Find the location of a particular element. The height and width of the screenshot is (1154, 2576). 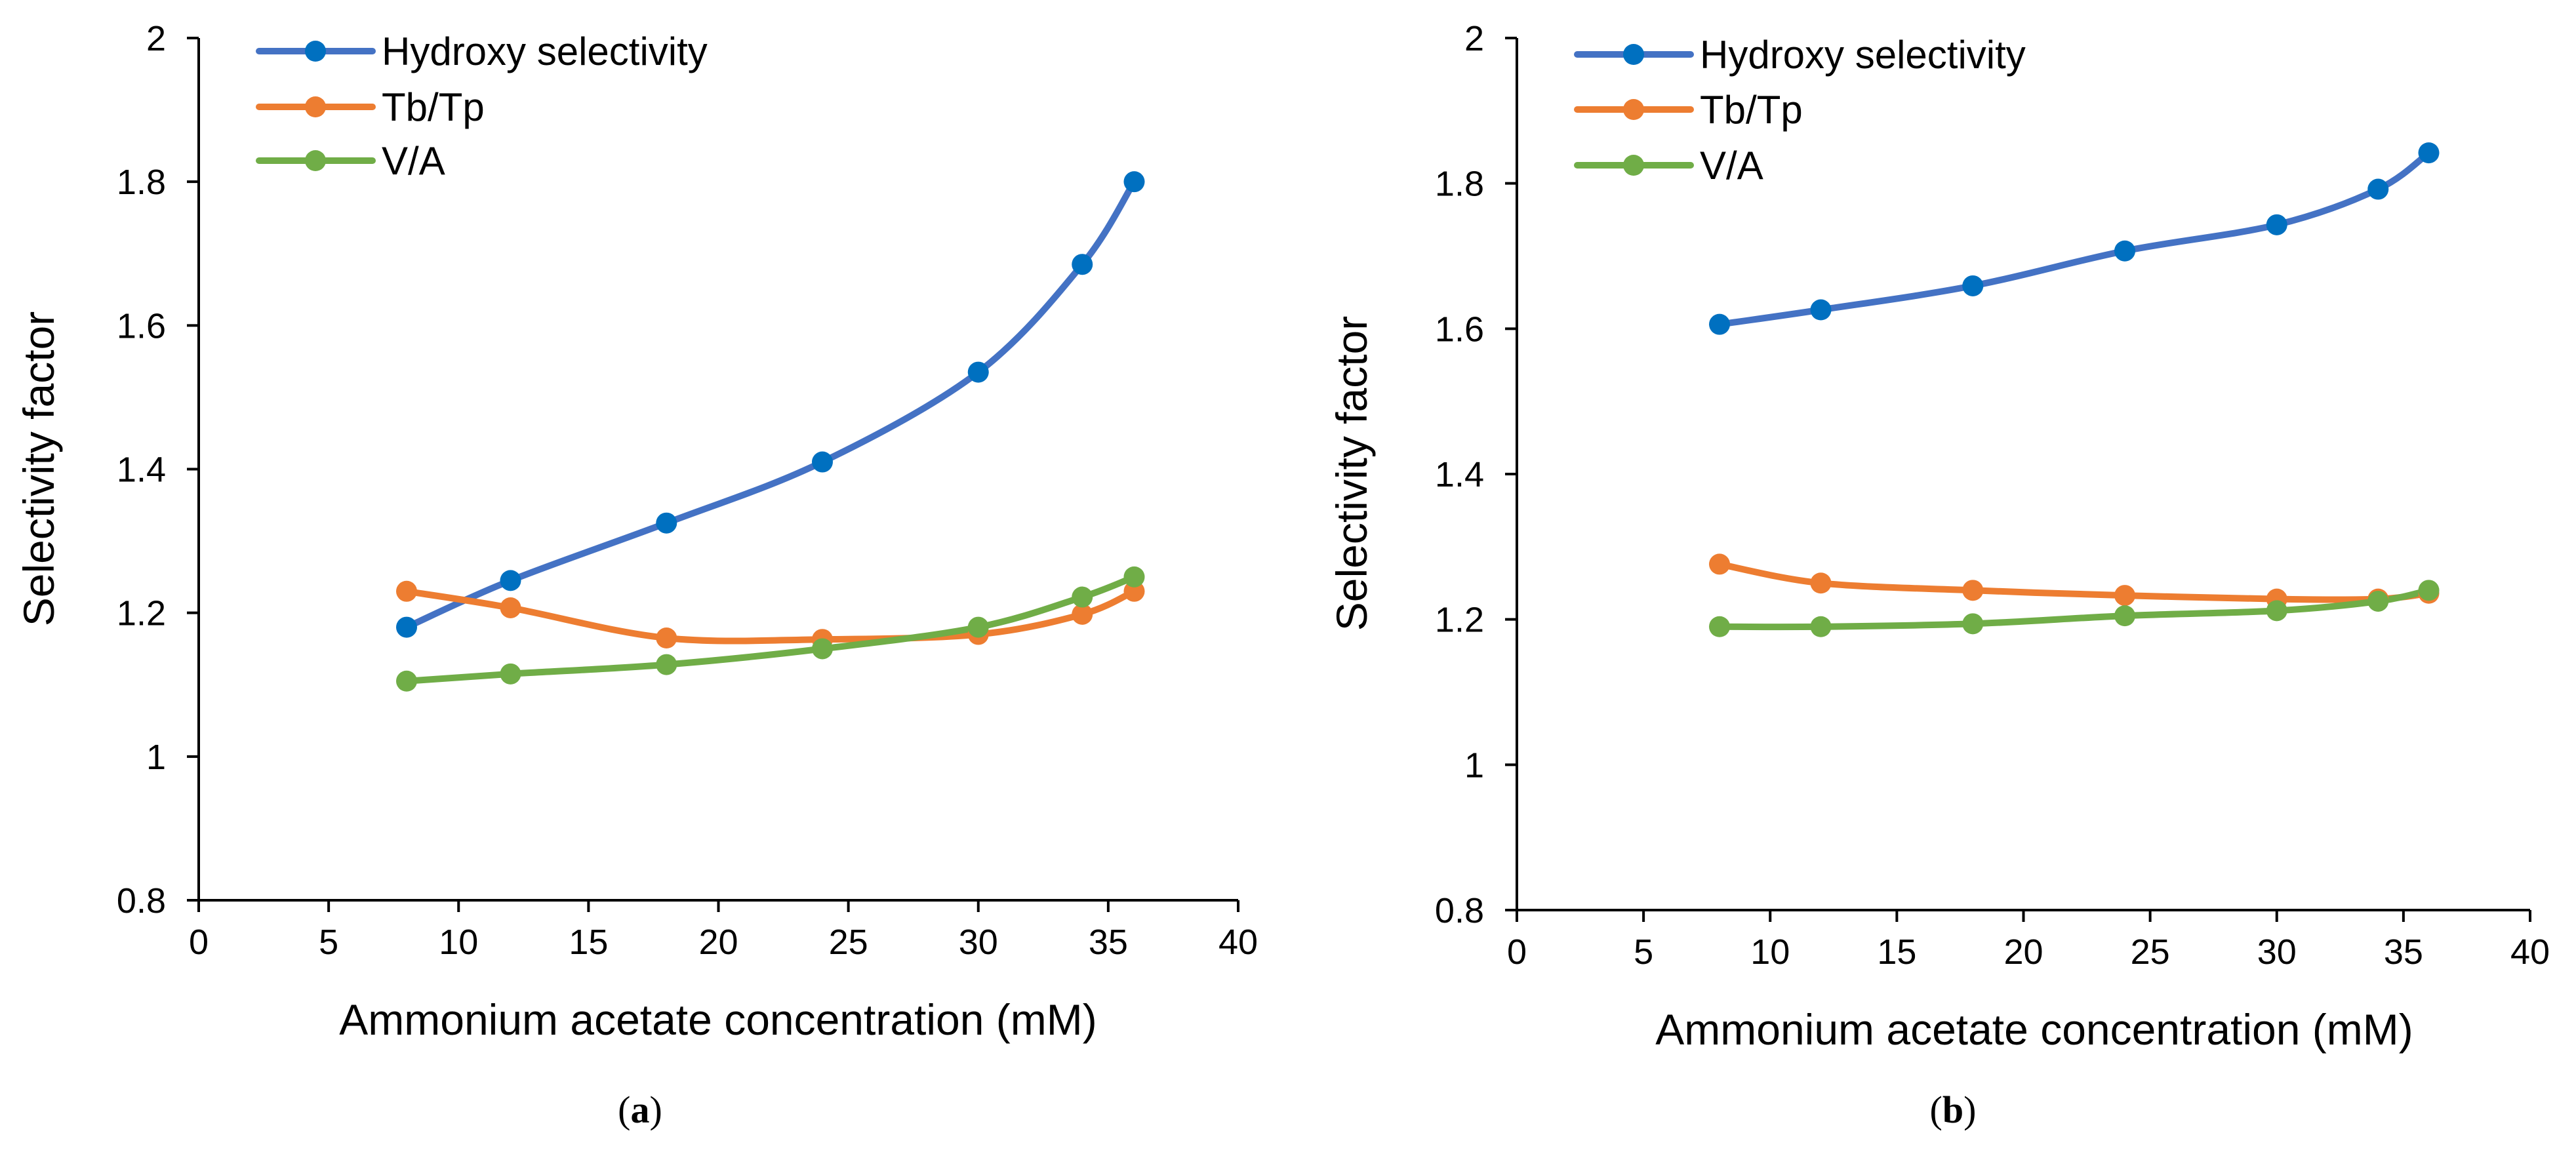

y-axis-title: Selectivity factor is located at coordinates (1351, 473).